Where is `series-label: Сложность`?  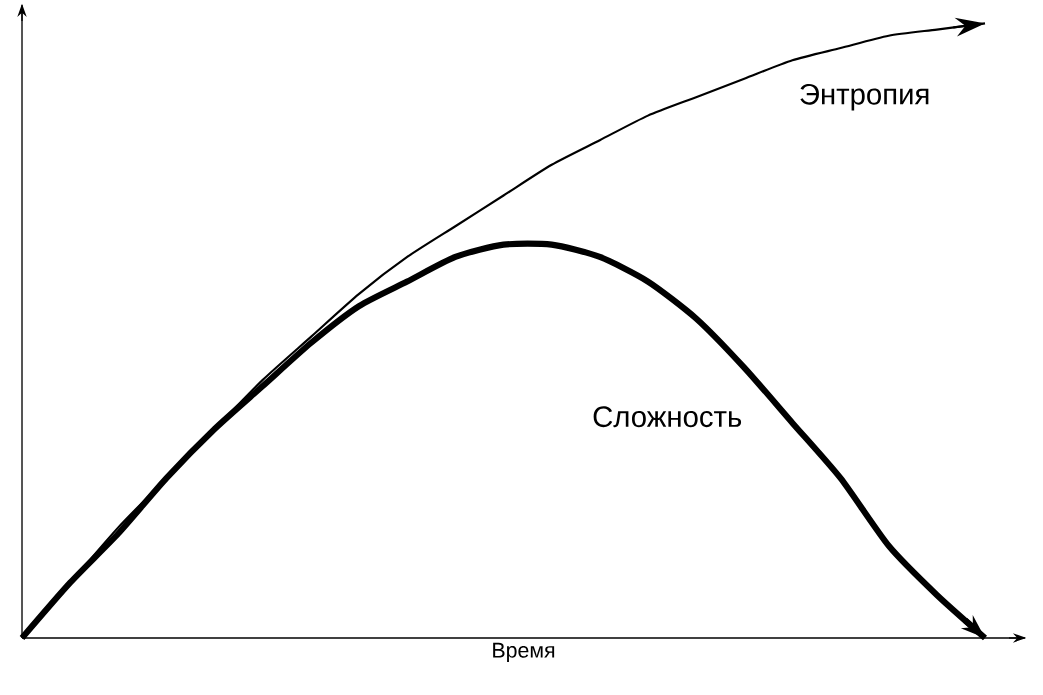 series-label: Сложность is located at coordinates (667, 417).